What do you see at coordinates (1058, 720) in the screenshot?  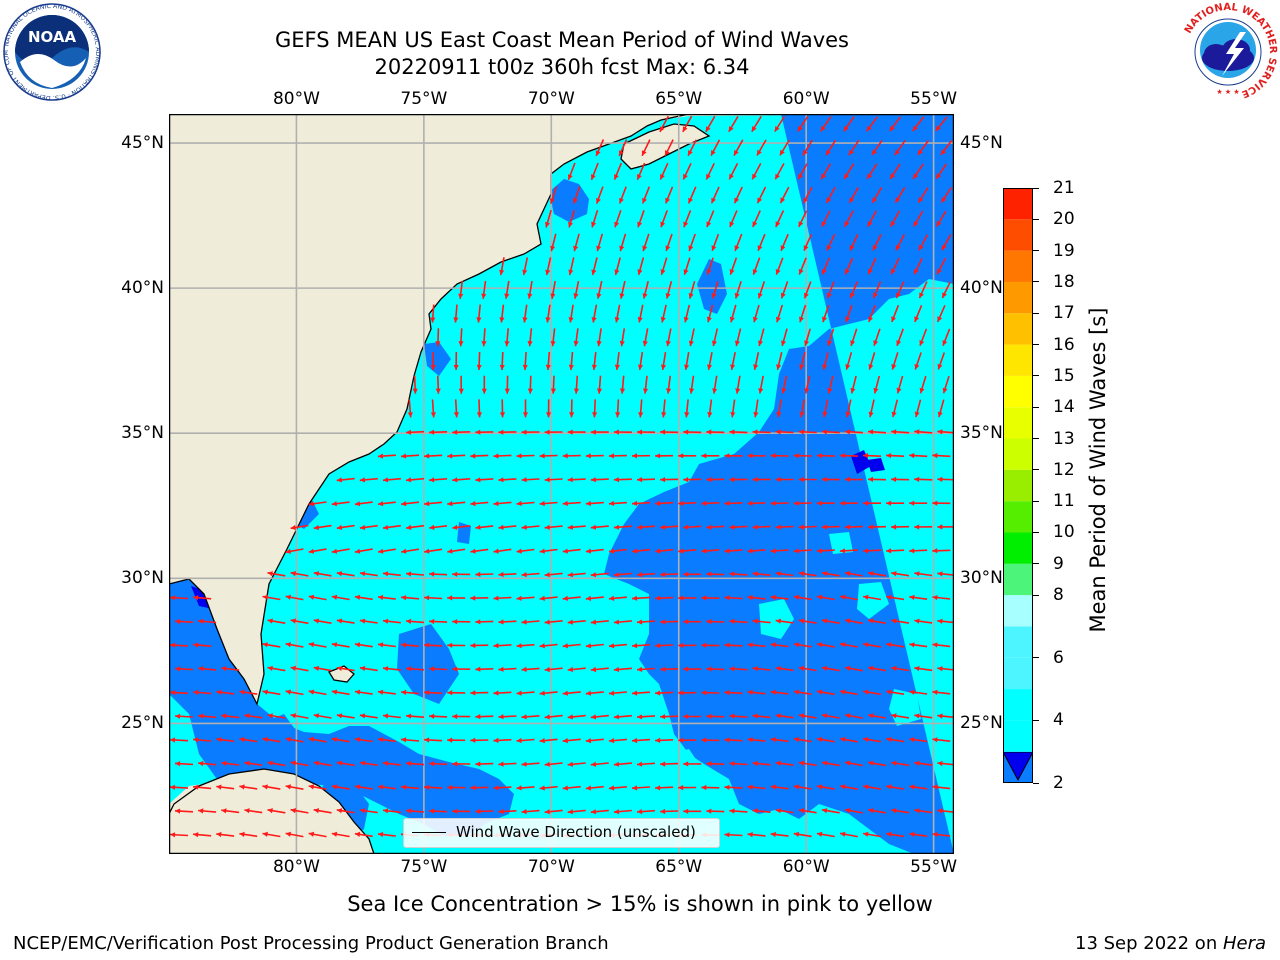 I see `colorbar-tick-label: 4` at bounding box center [1058, 720].